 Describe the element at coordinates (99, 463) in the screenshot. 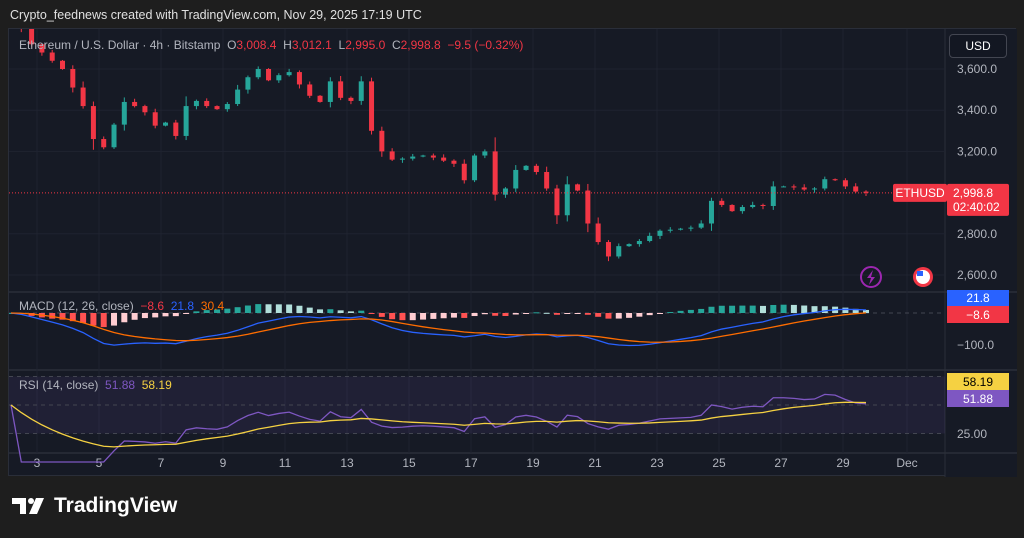

I see `x-tick-label: 5` at that location.